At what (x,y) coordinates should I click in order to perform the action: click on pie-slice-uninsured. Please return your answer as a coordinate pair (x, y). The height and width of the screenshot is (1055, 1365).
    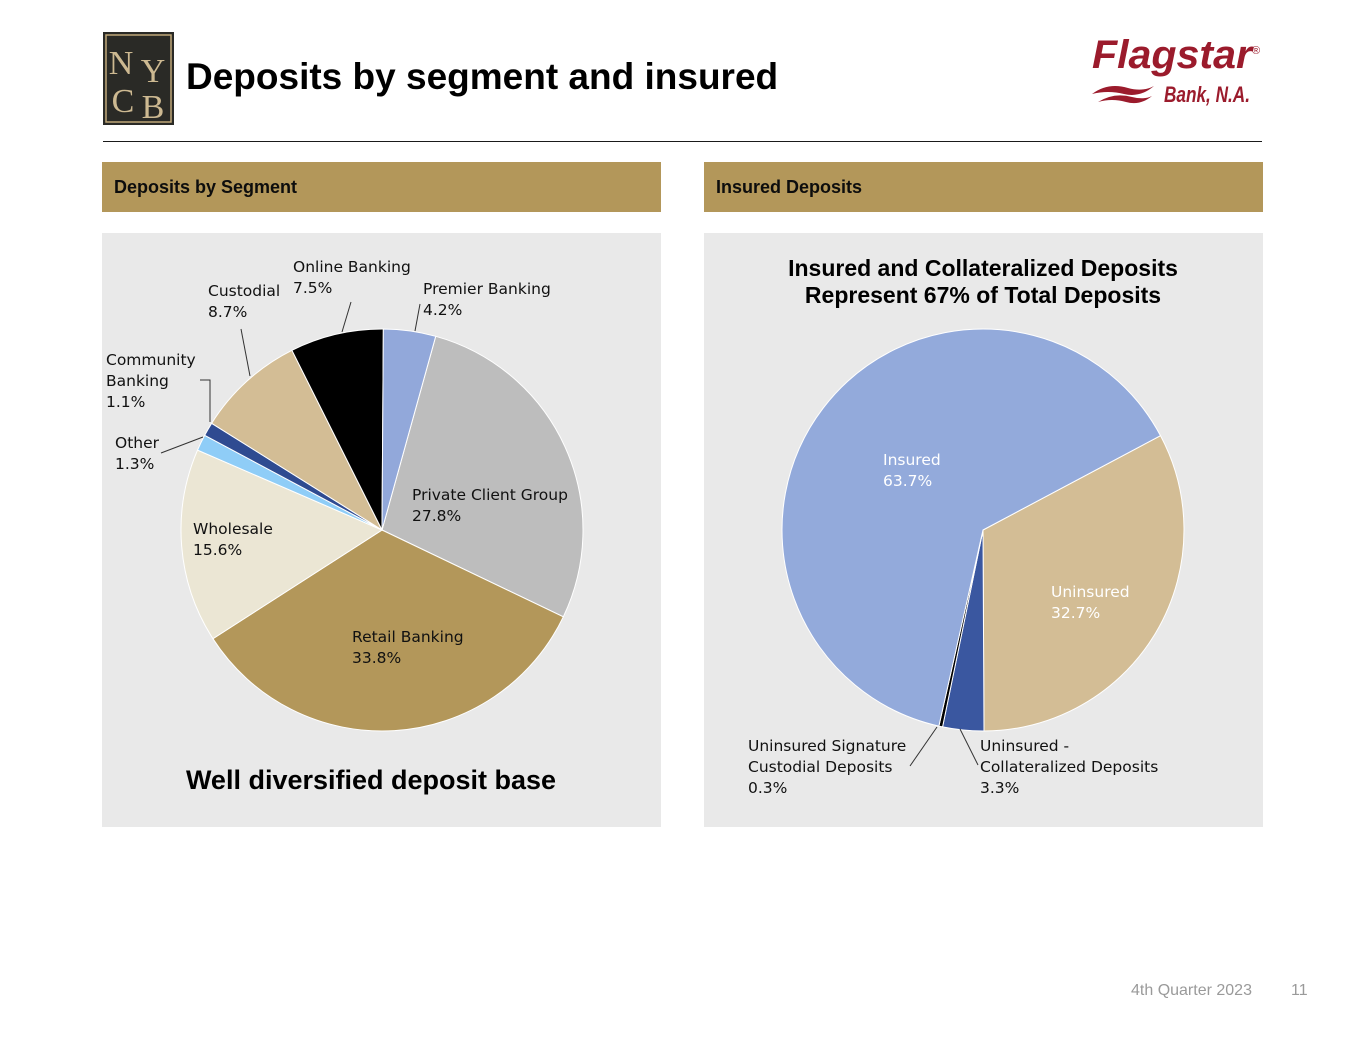
    Looking at the image, I should click on (1083, 583).